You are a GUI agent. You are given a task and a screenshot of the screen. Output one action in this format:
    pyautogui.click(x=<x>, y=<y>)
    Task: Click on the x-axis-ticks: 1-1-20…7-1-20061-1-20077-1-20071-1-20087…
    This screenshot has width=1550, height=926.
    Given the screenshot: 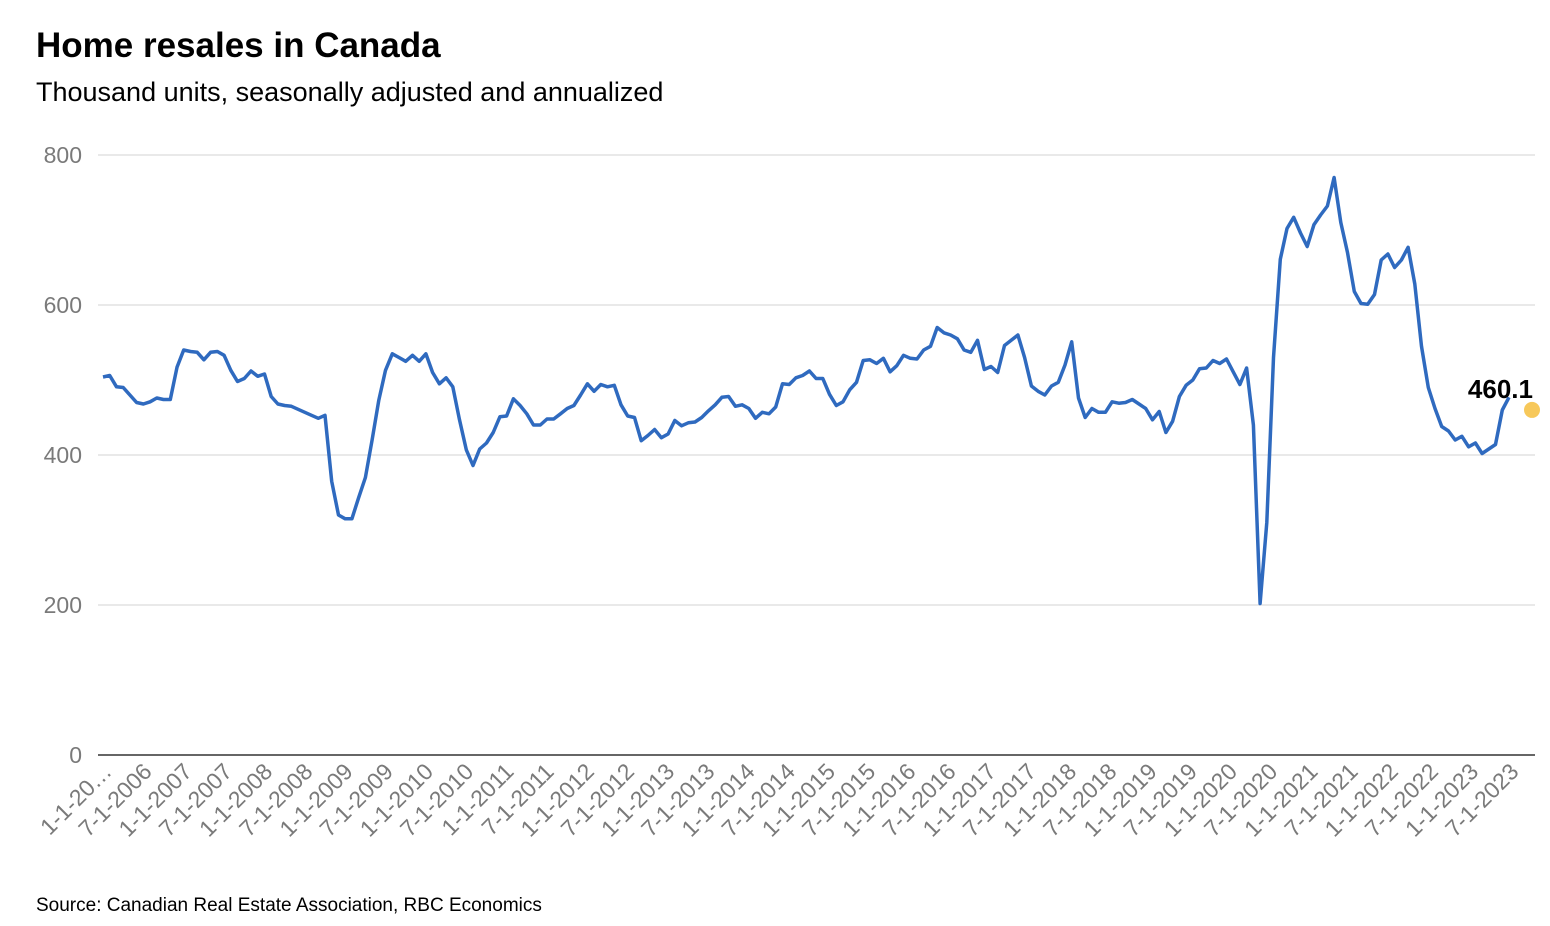 What is the action you would take?
    pyautogui.click(x=779, y=800)
    